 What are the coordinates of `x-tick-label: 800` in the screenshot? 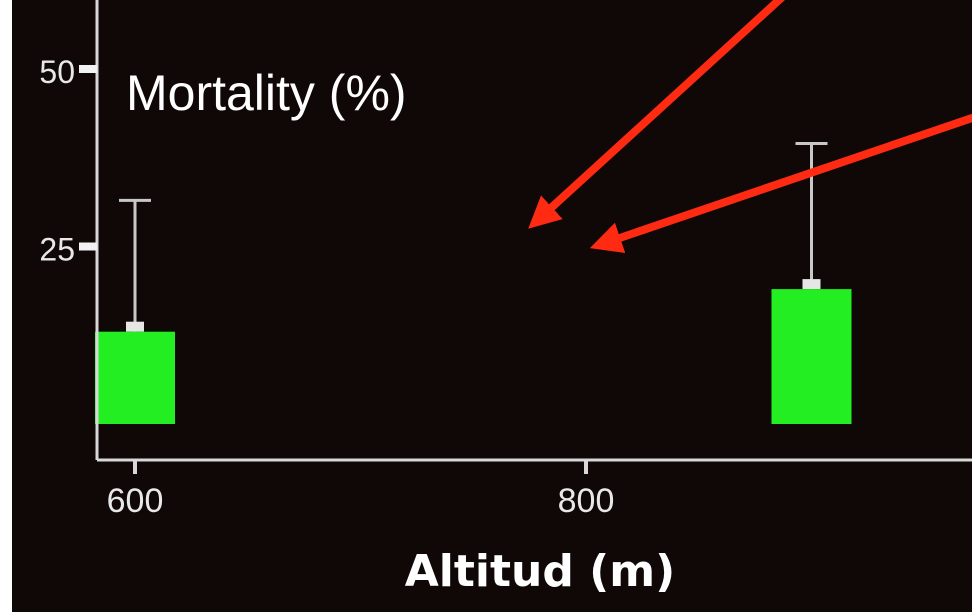 It's located at (586, 501).